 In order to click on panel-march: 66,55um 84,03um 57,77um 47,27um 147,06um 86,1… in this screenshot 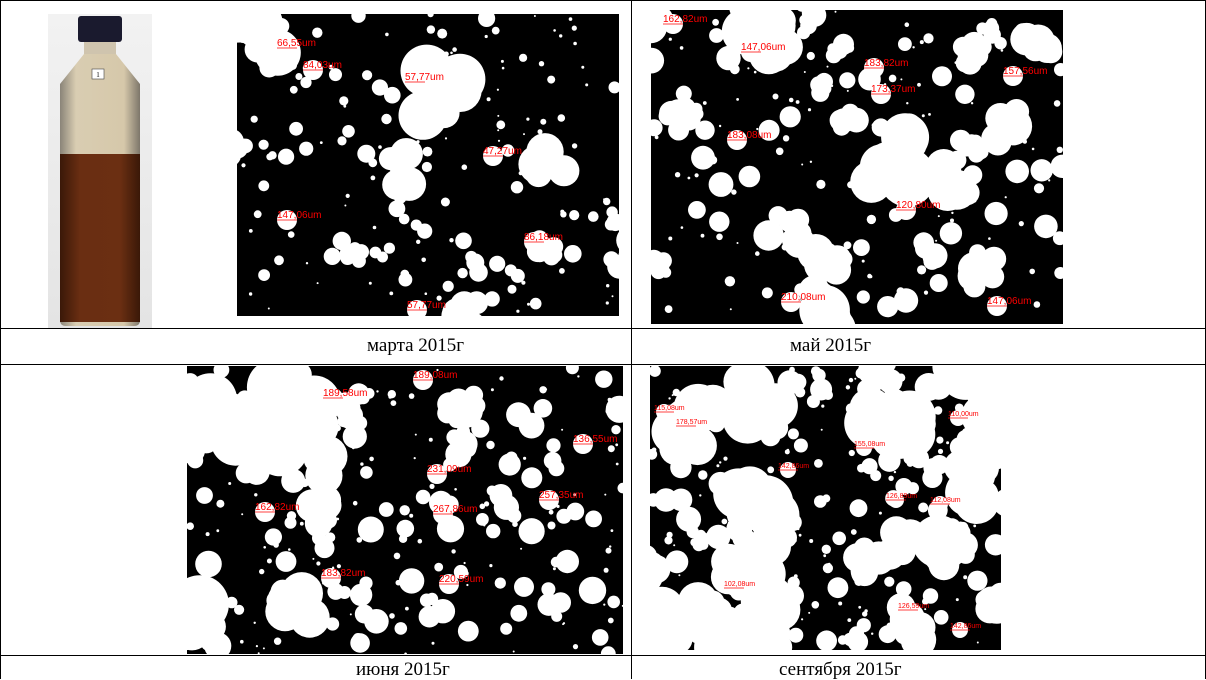, I will do `click(428, 165)`.